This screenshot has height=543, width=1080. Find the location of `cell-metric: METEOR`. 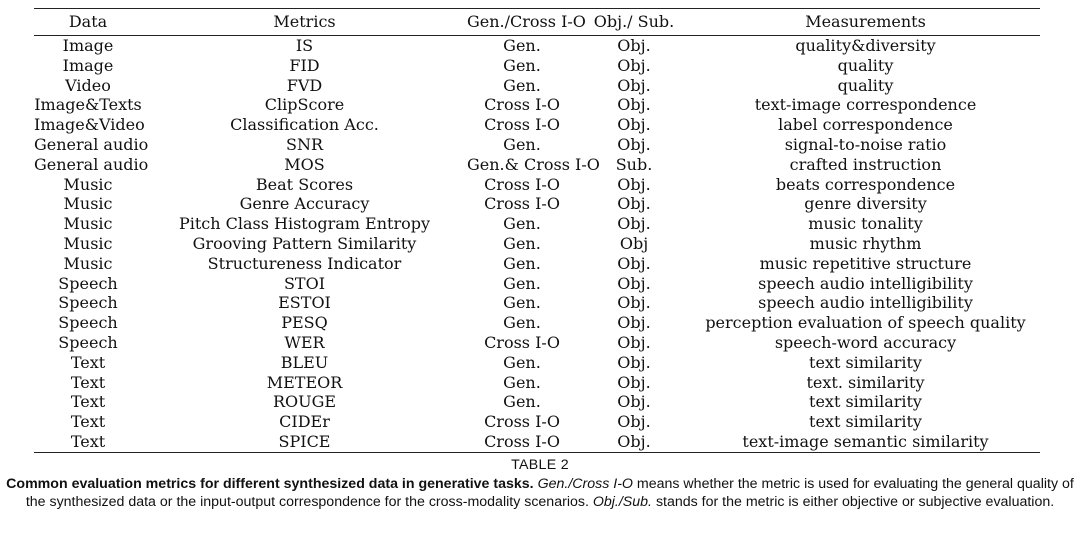

cell-metric: METEOR is located at coordinates (304, 382).